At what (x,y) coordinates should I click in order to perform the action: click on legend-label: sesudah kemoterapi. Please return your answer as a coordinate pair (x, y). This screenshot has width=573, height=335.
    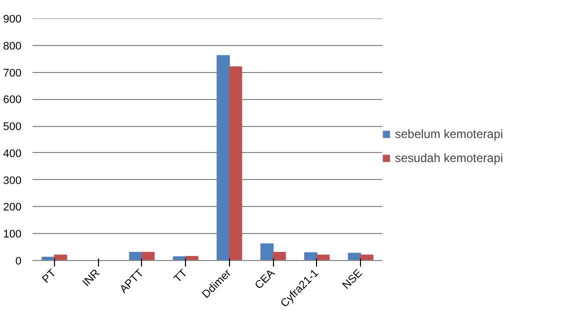
    Looking at the image, I should click on (449, 158).